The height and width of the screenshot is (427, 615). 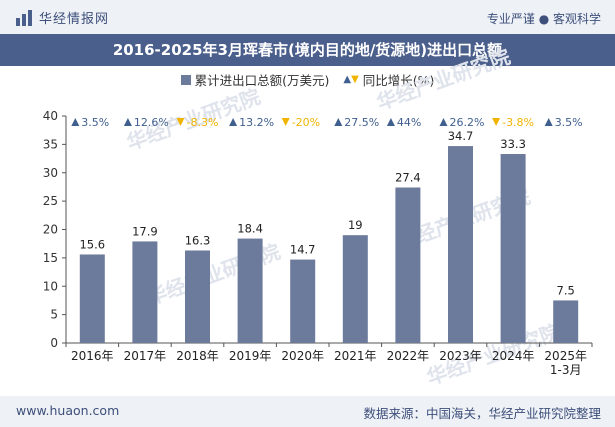 I want to click on top-bar: 华经情报网 专业严谨 ● 客观科学, so click(x=307, y=17).